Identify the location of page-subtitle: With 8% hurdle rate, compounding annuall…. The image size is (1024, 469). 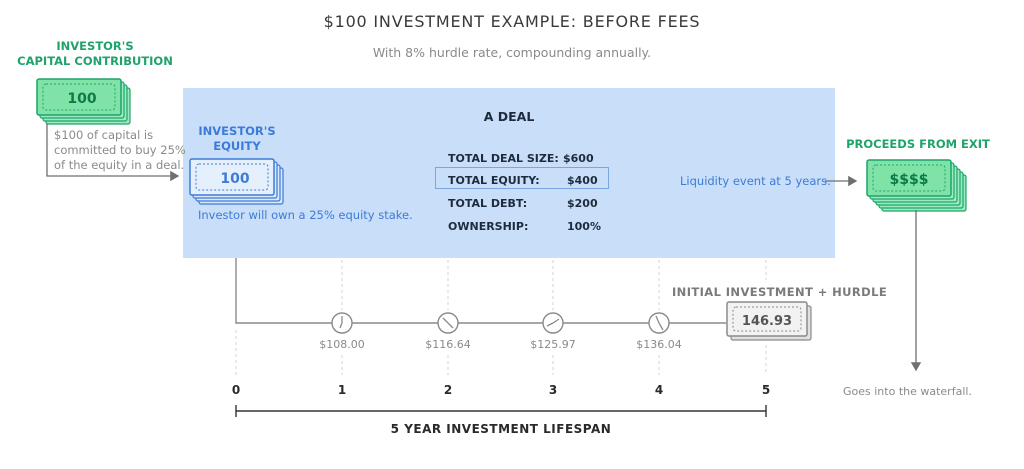
(512, 52).